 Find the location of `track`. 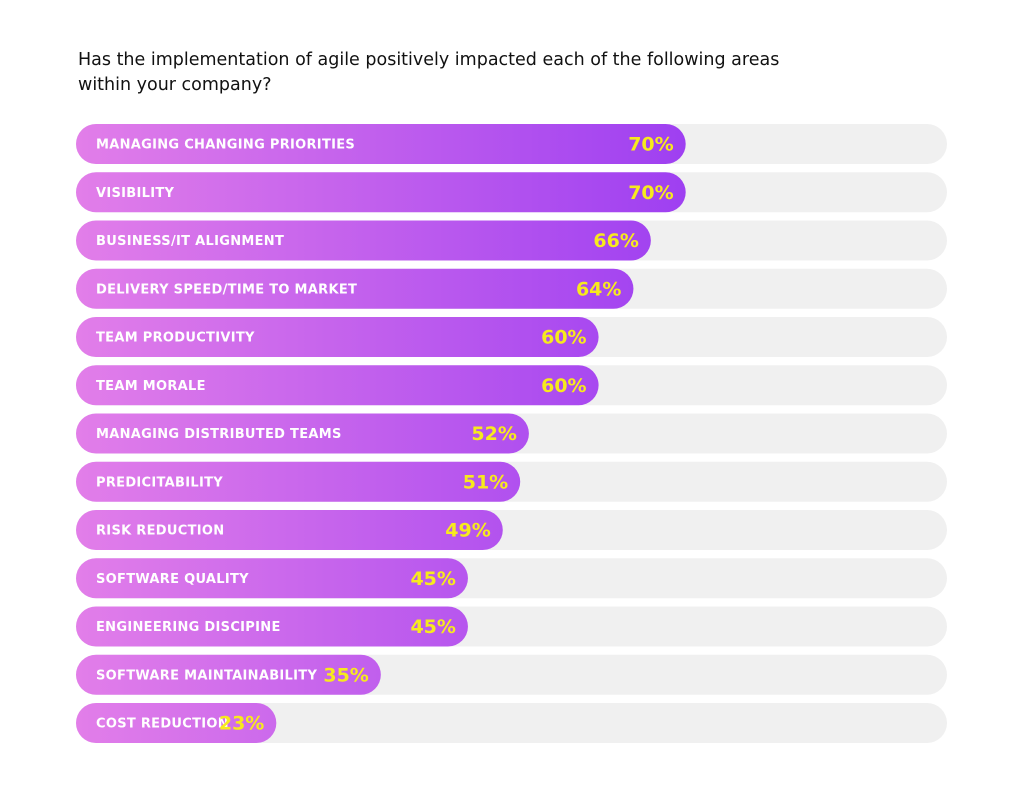

track is located at coordinates (511, 723).